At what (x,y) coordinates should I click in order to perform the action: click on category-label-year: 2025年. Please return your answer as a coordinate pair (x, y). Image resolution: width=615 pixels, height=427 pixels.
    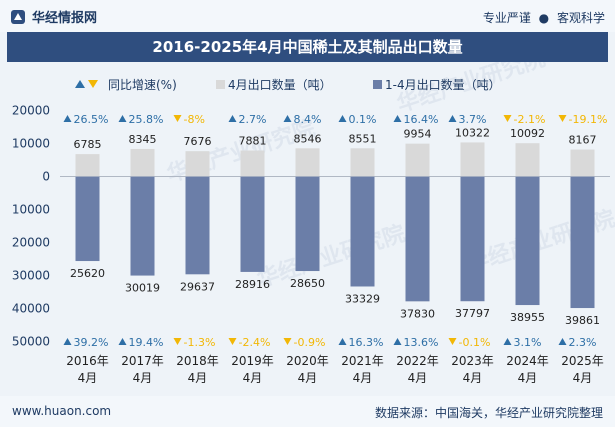
    Looking at the image, I should click on (582, 361).